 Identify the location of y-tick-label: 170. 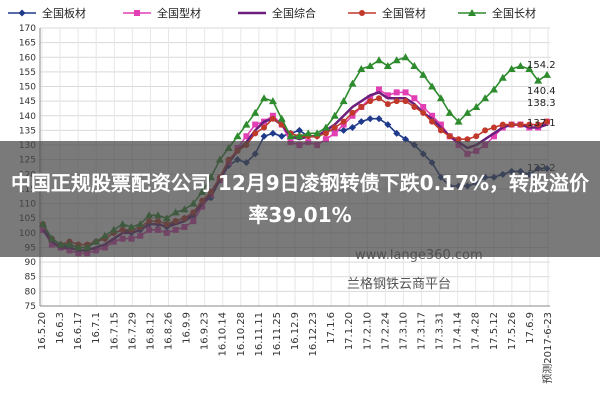
(27, 29).